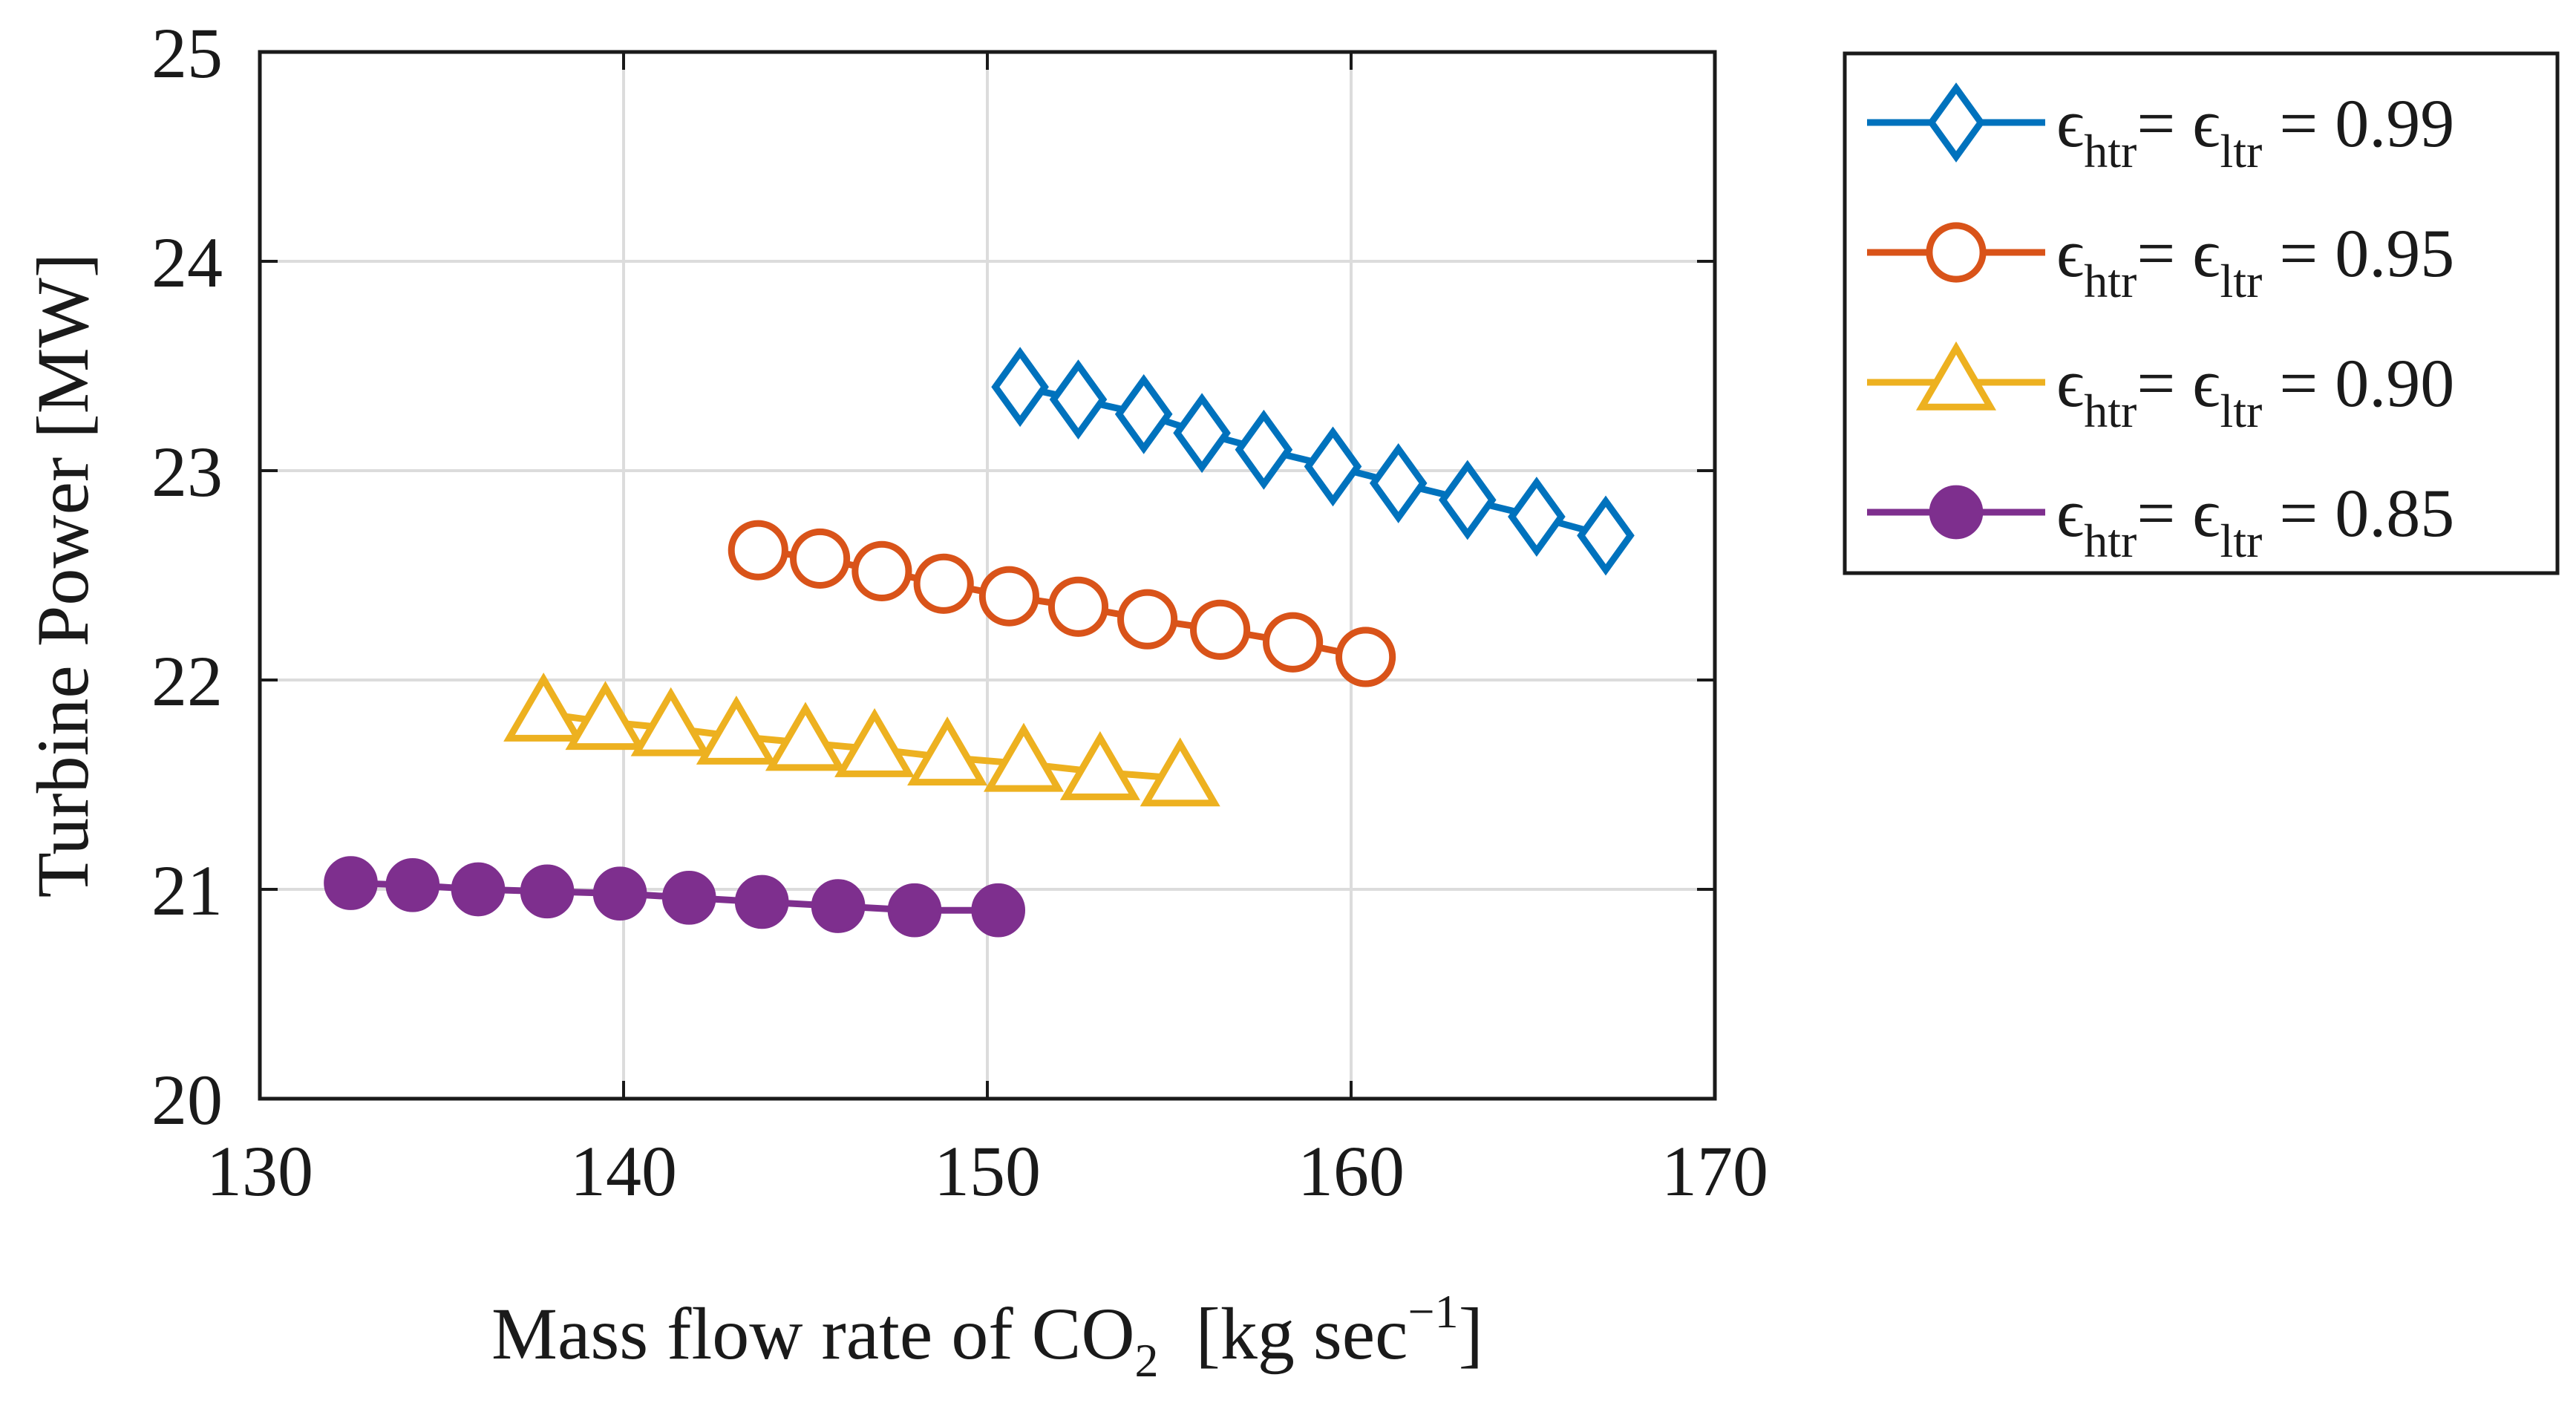 This screenshot has width=2576, height=1409. What do you see at coordinates (187, 681) in the screenshot?
I see `y-tick-label: 22` at bounding box center [187, 681].